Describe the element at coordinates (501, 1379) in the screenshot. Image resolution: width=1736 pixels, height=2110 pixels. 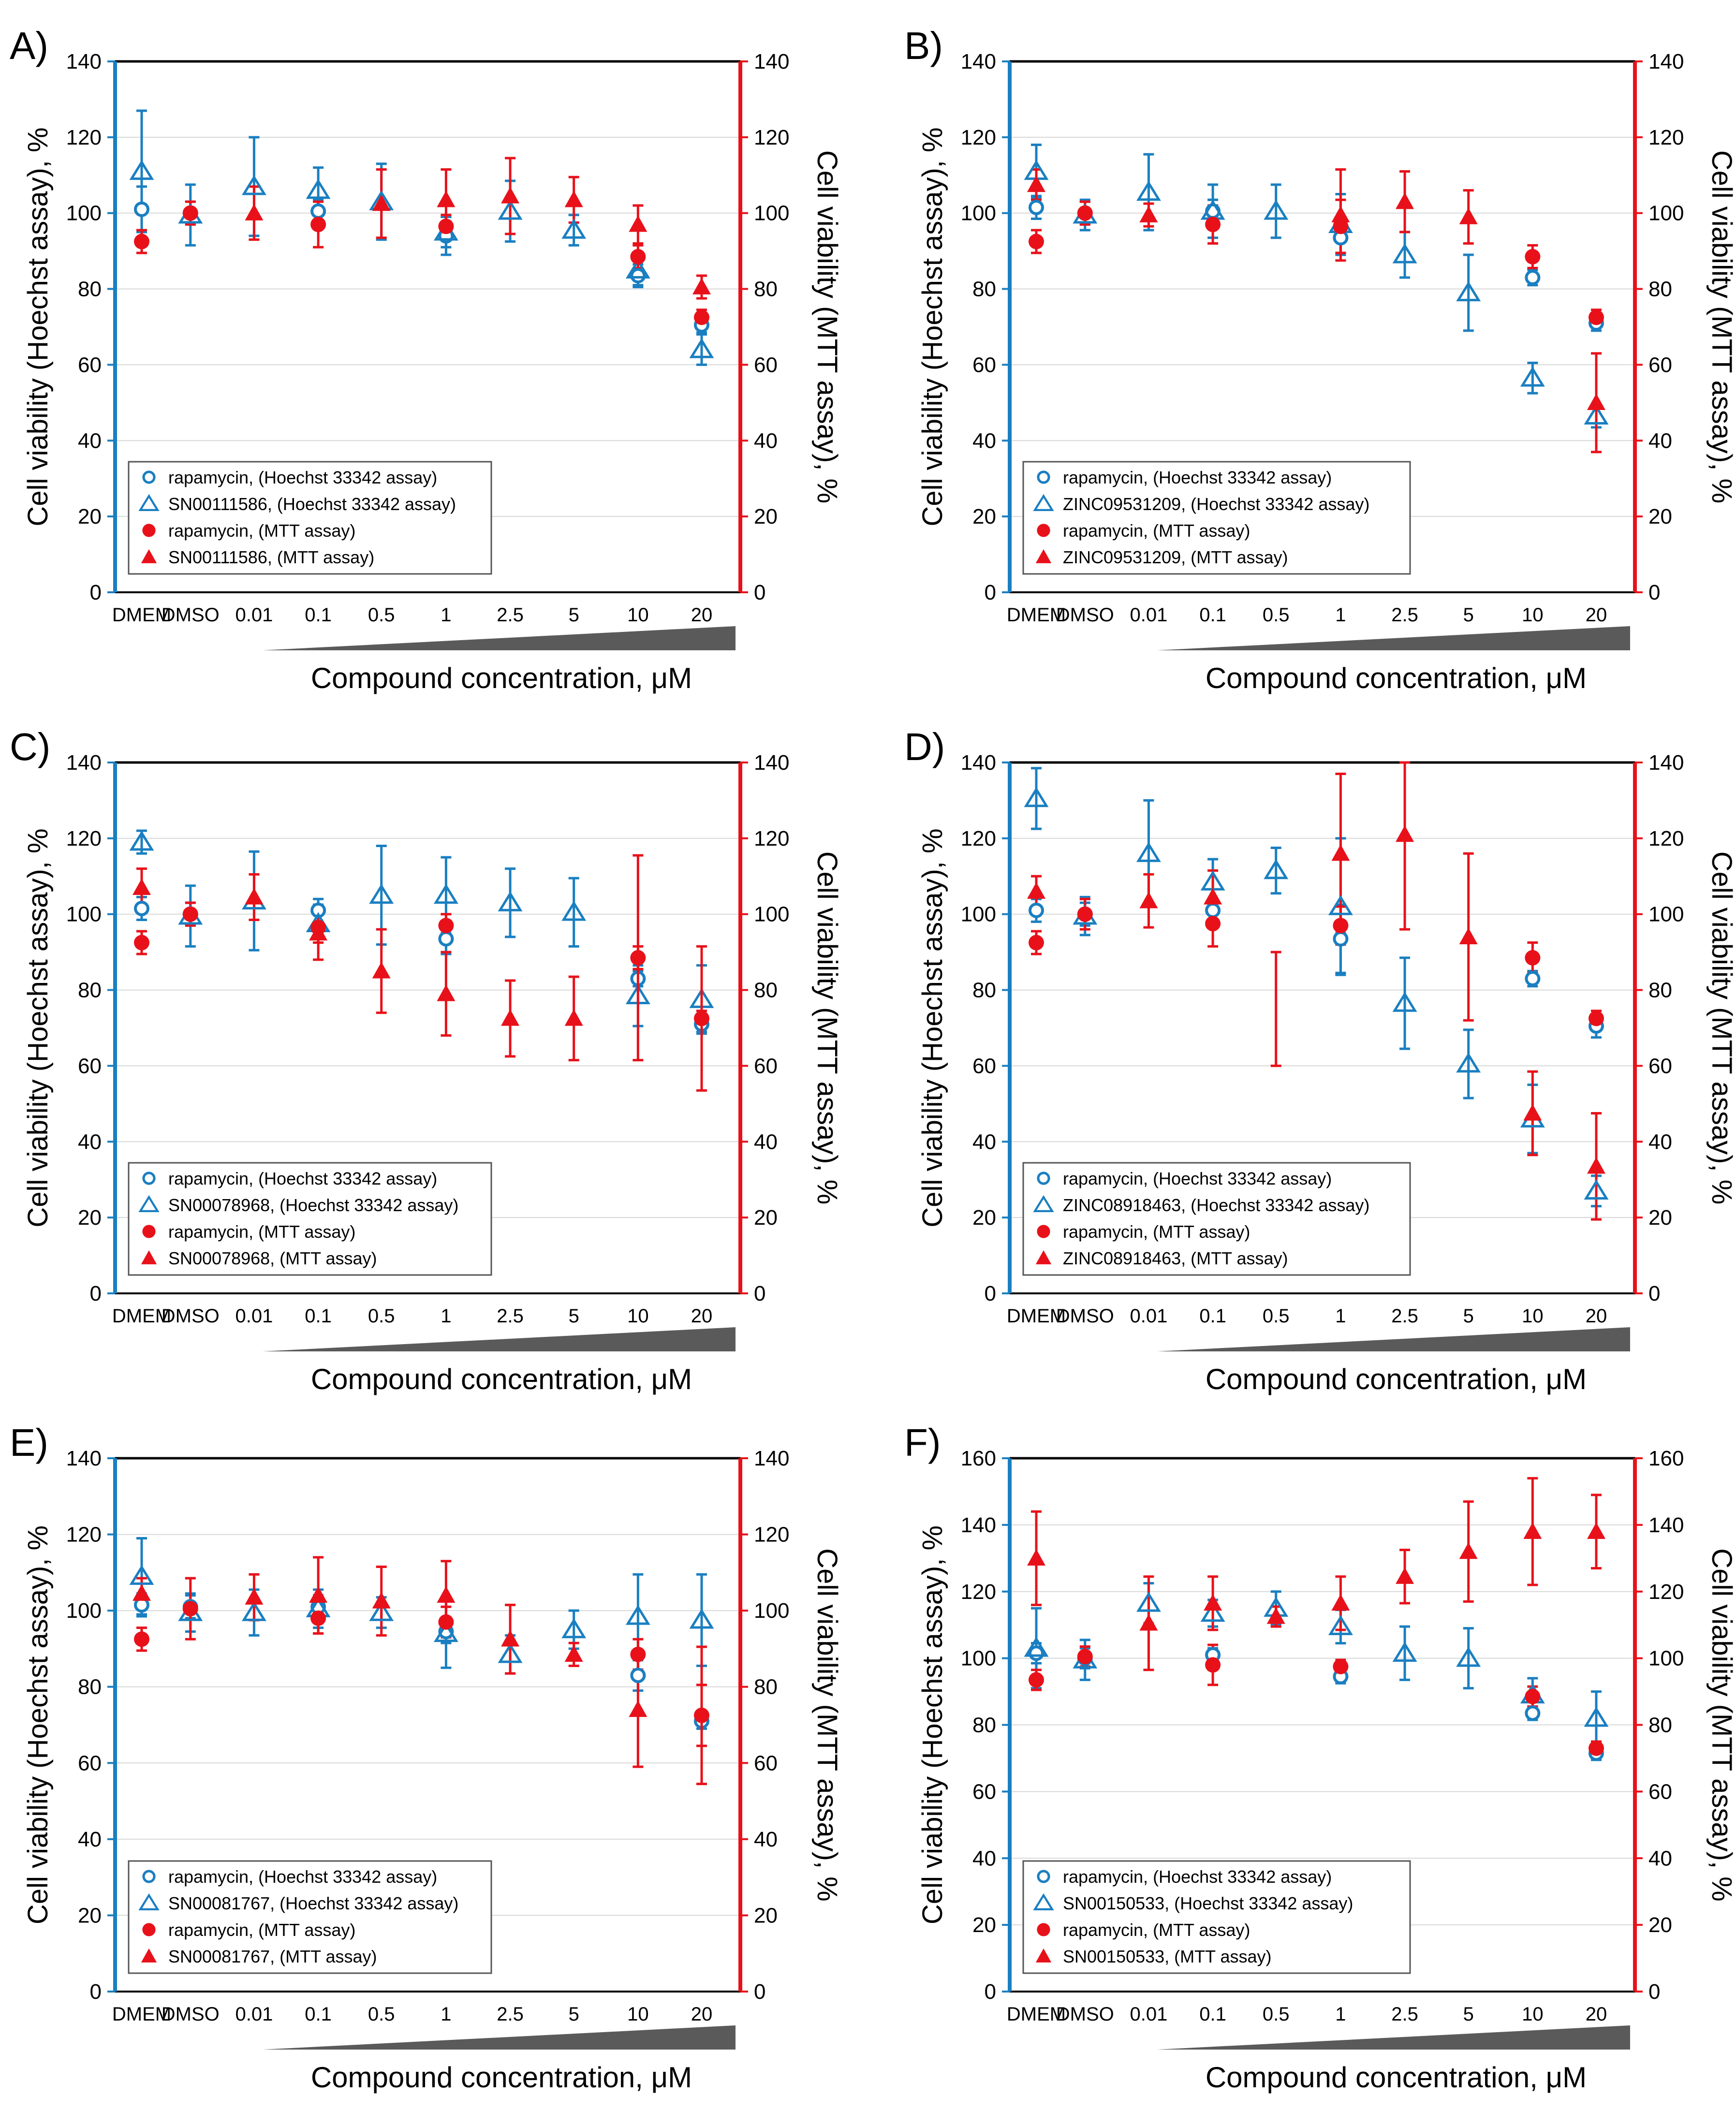
I see `x-axis-label: Compound concentration, μM` at that location.